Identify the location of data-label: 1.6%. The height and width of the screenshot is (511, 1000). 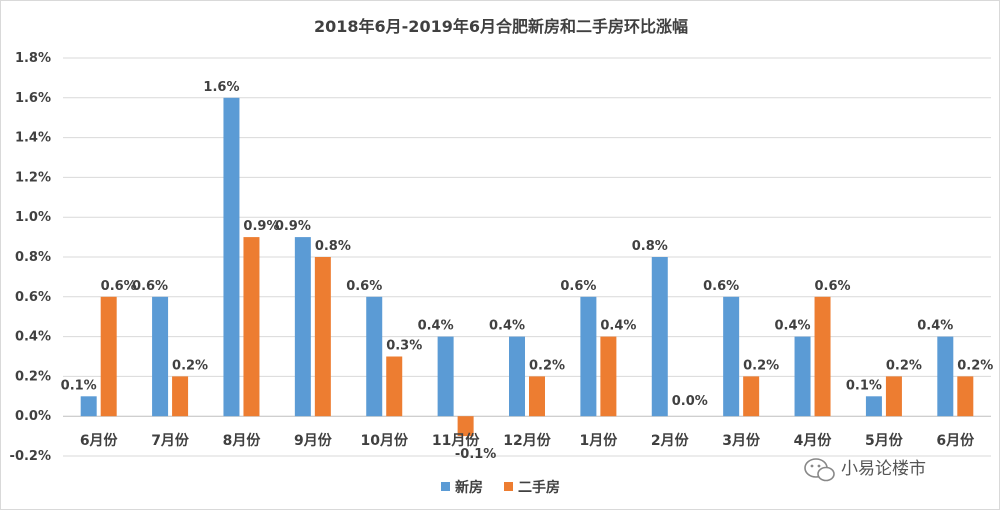
(221, 87).